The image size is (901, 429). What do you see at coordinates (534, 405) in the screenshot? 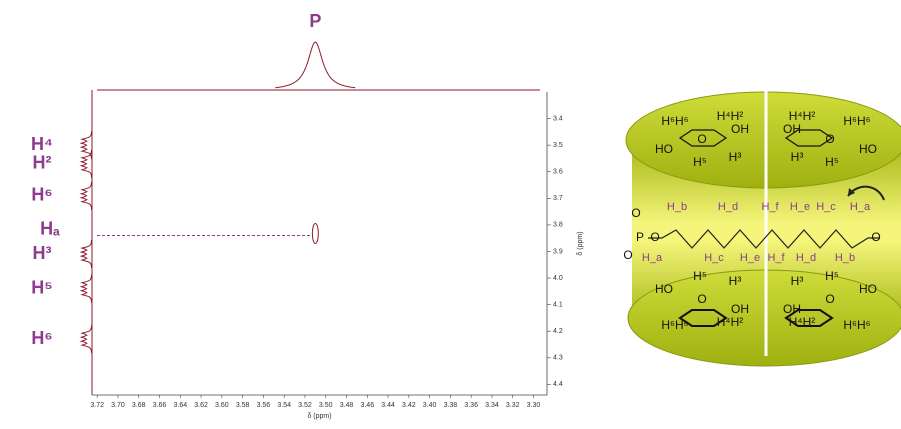
I see `x-tick-label: 3.30` at bounding box center [534, 405].